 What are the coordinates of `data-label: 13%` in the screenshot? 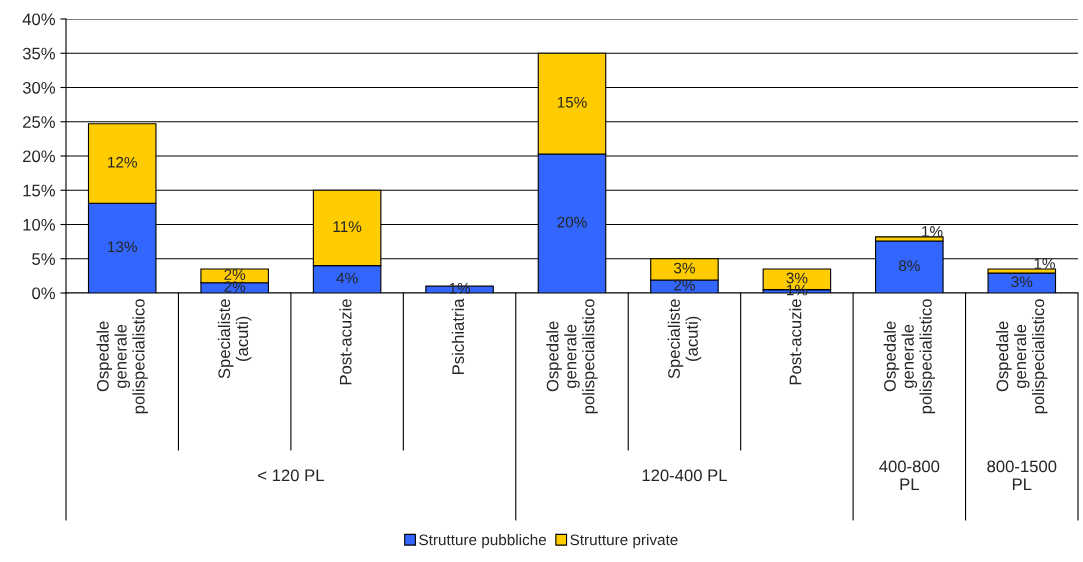 It's located at (122, 247).